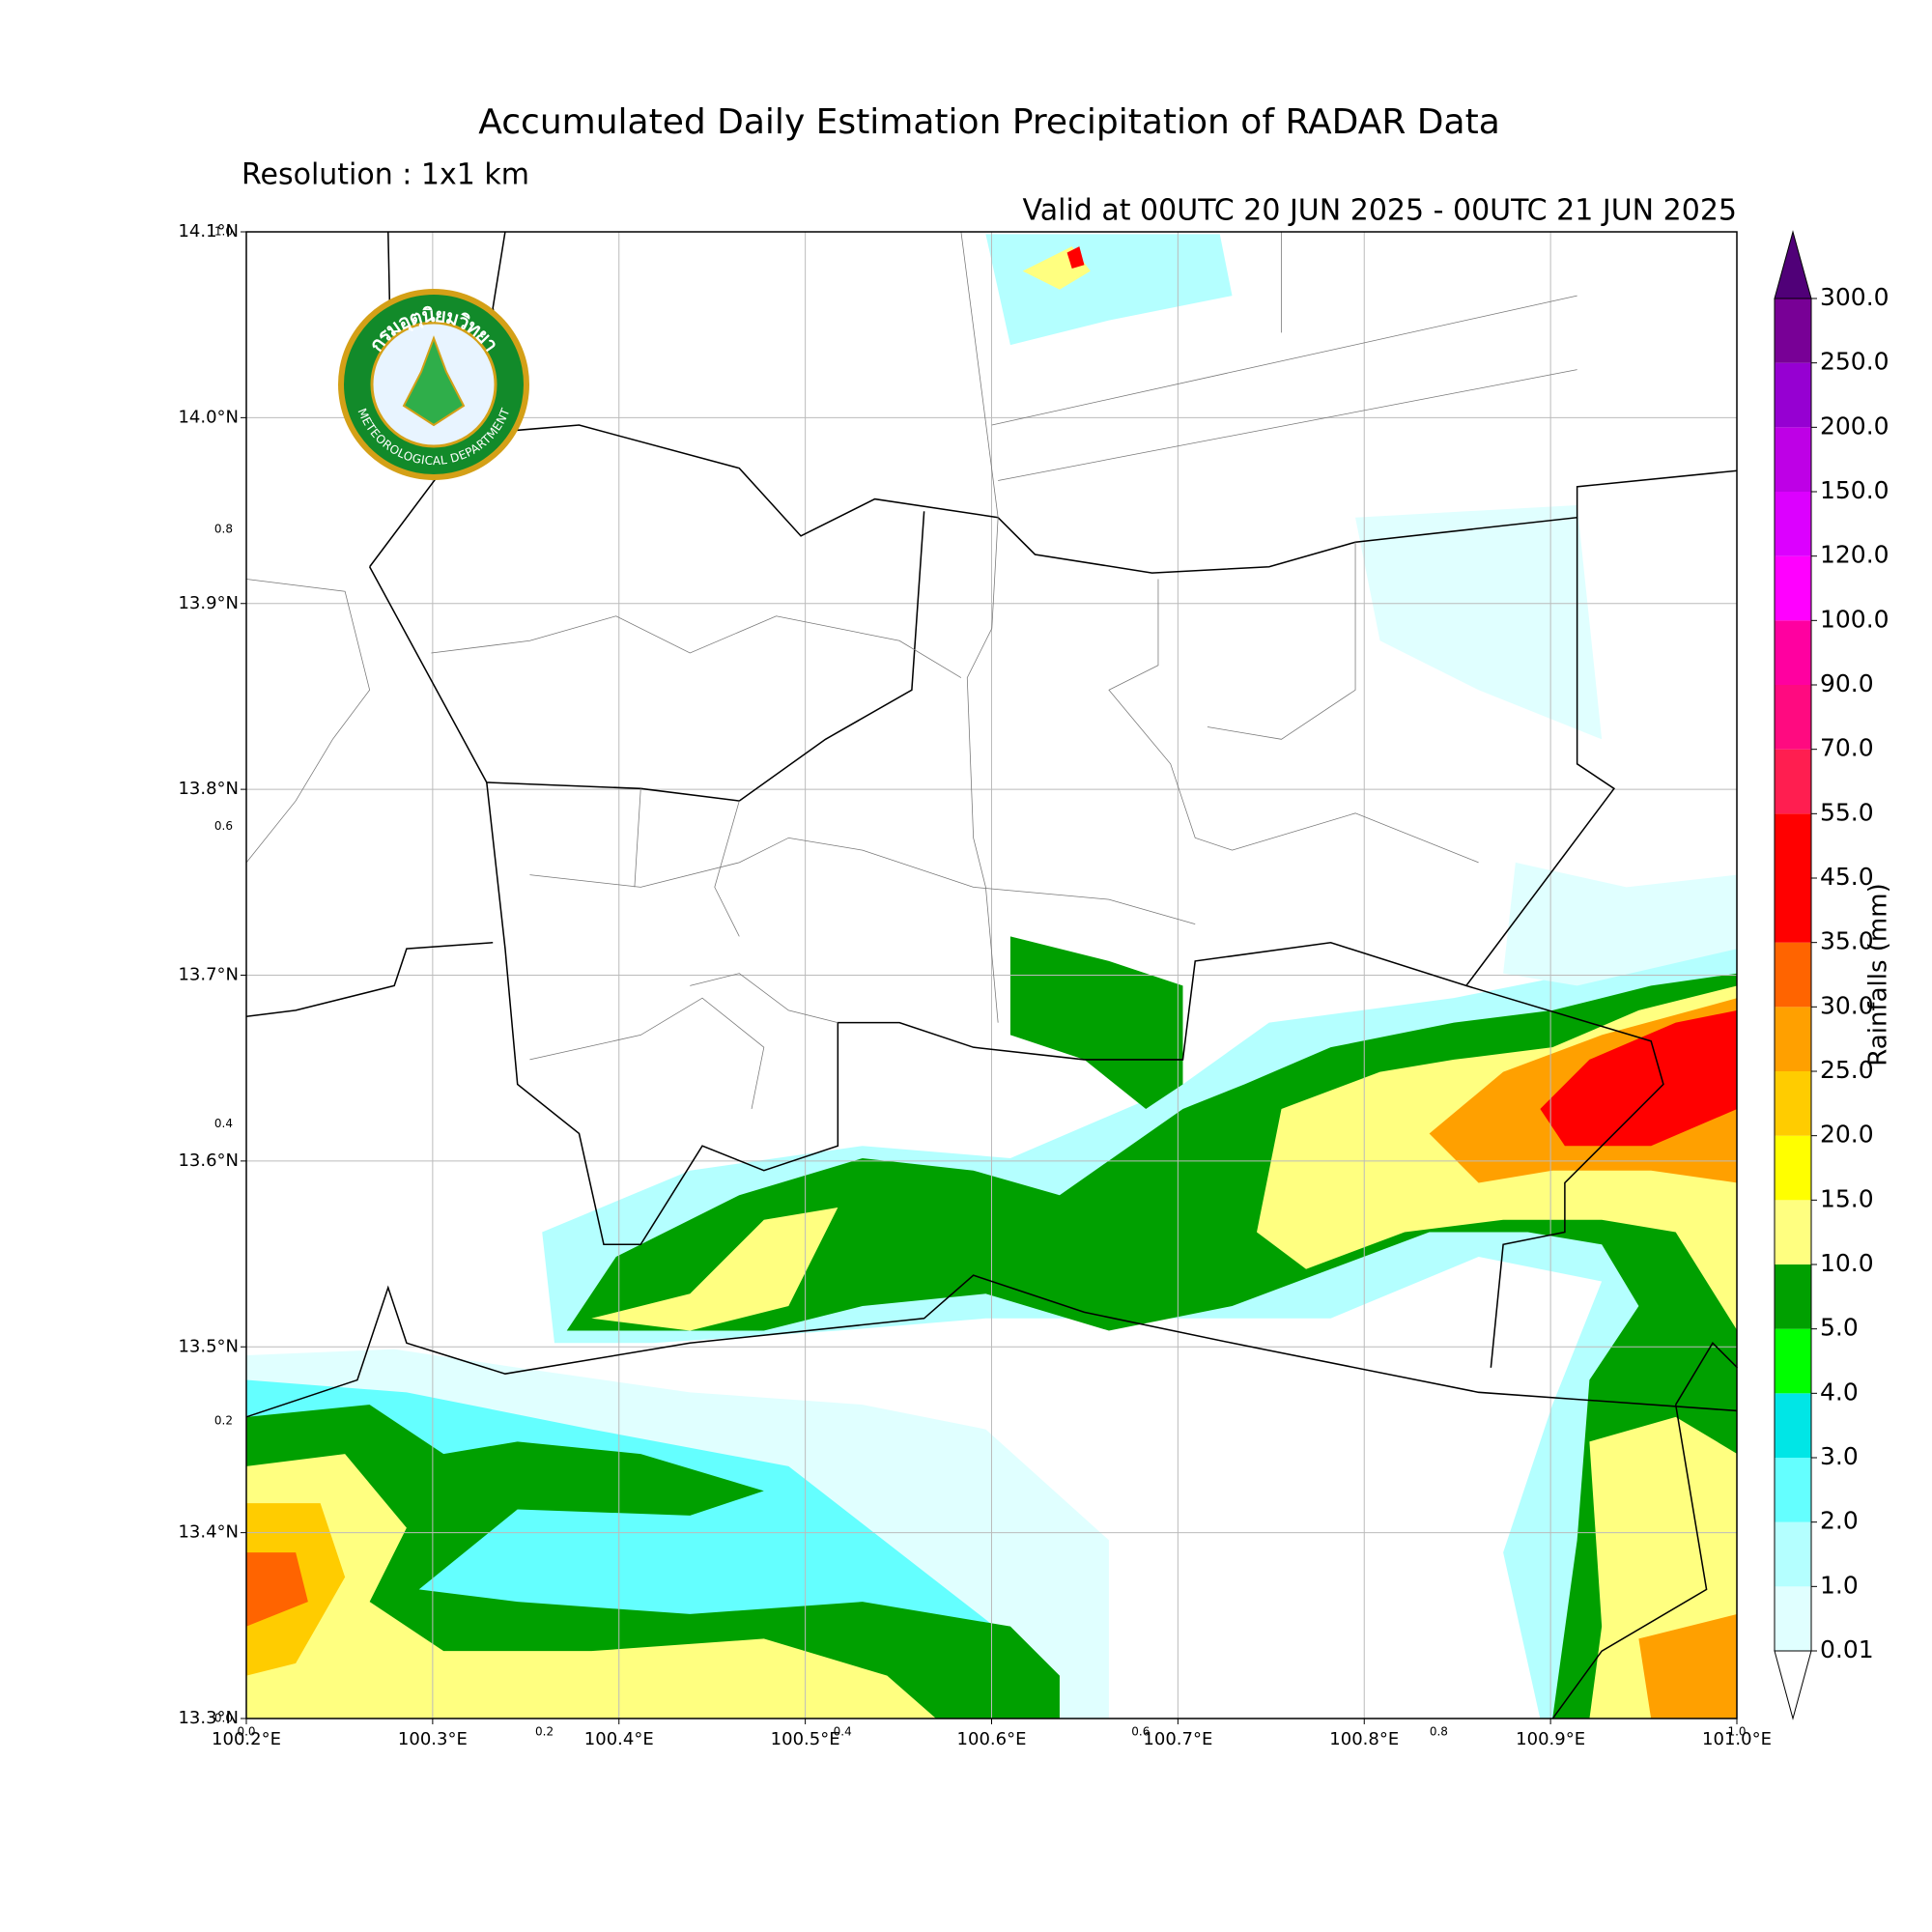 Image resolution: width=1932 pixels, height=1932 pixels. I want to click on inset-x-tick-label: 0.0, so click(246, 1732).